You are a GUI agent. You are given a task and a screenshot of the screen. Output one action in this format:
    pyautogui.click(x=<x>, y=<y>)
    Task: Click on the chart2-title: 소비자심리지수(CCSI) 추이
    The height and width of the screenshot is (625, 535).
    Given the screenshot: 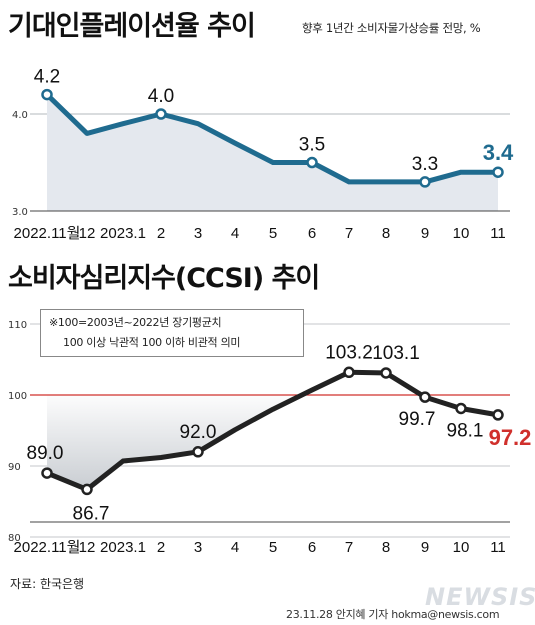 What is the action you would take?
    pyautogui.click(x=164, y=278)
    